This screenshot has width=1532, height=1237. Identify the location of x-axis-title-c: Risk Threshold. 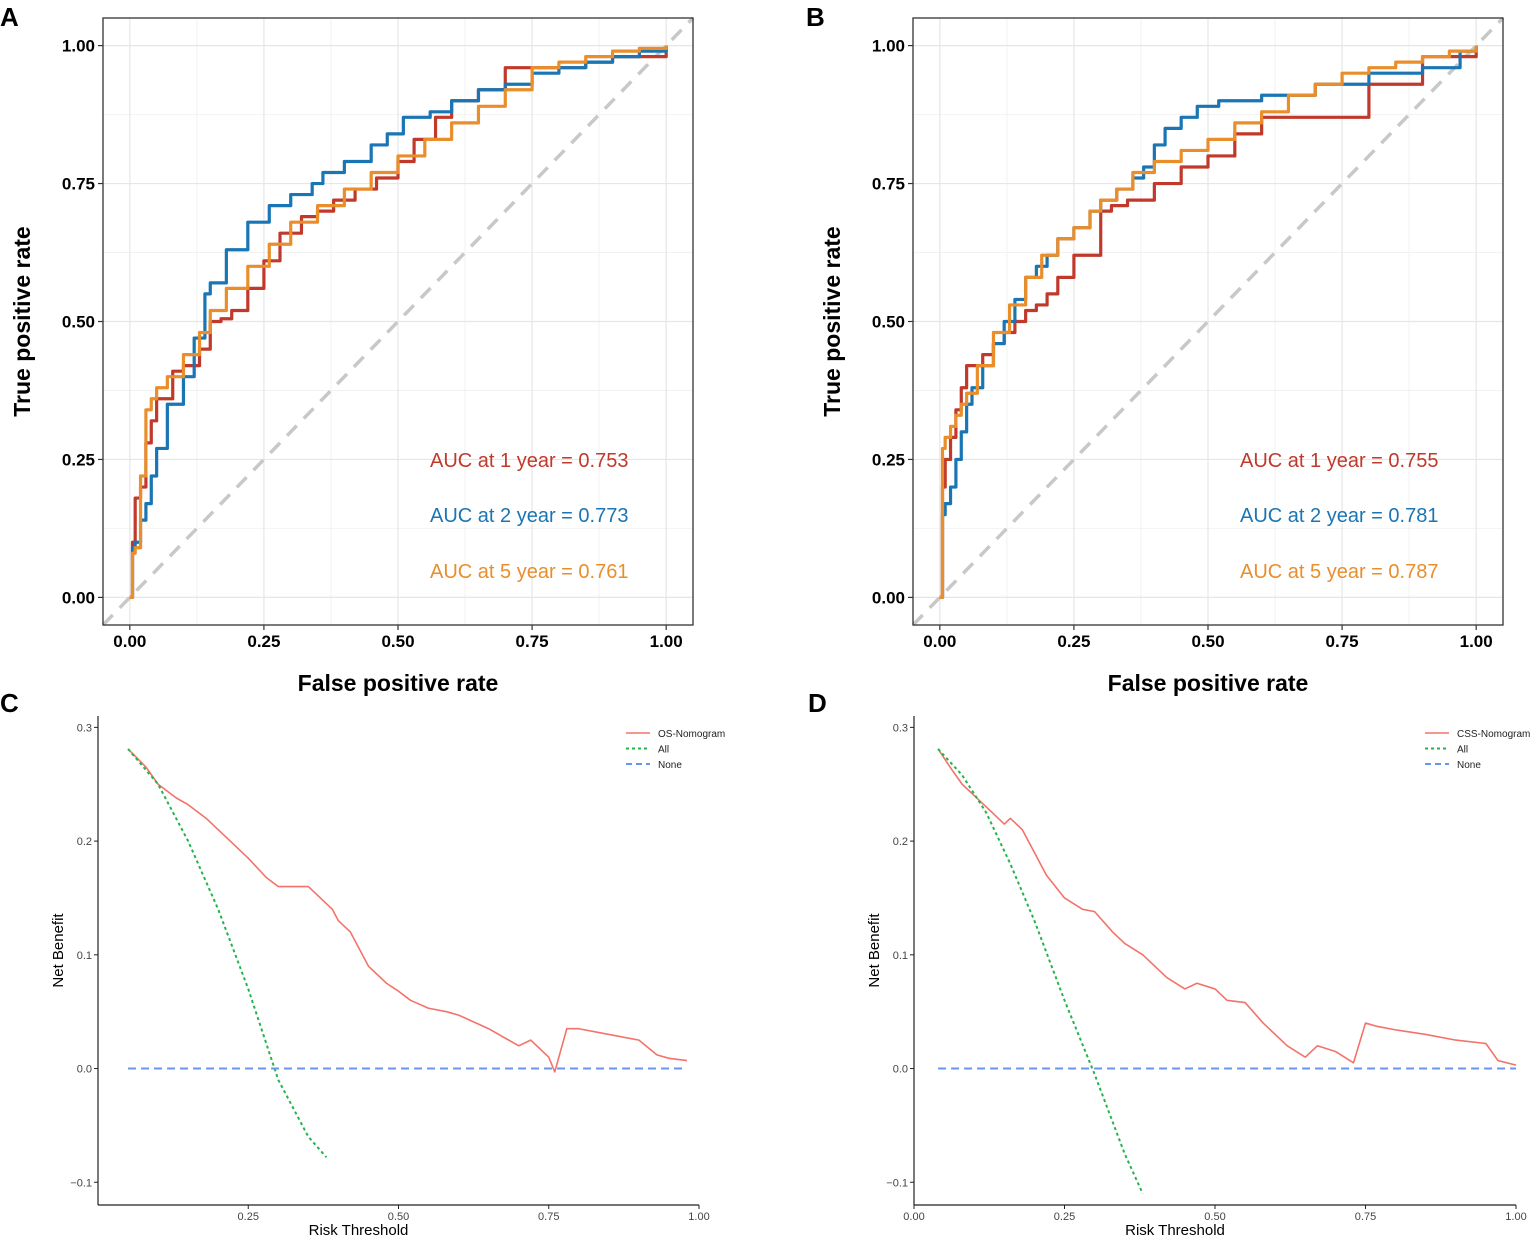
(359, 1229).